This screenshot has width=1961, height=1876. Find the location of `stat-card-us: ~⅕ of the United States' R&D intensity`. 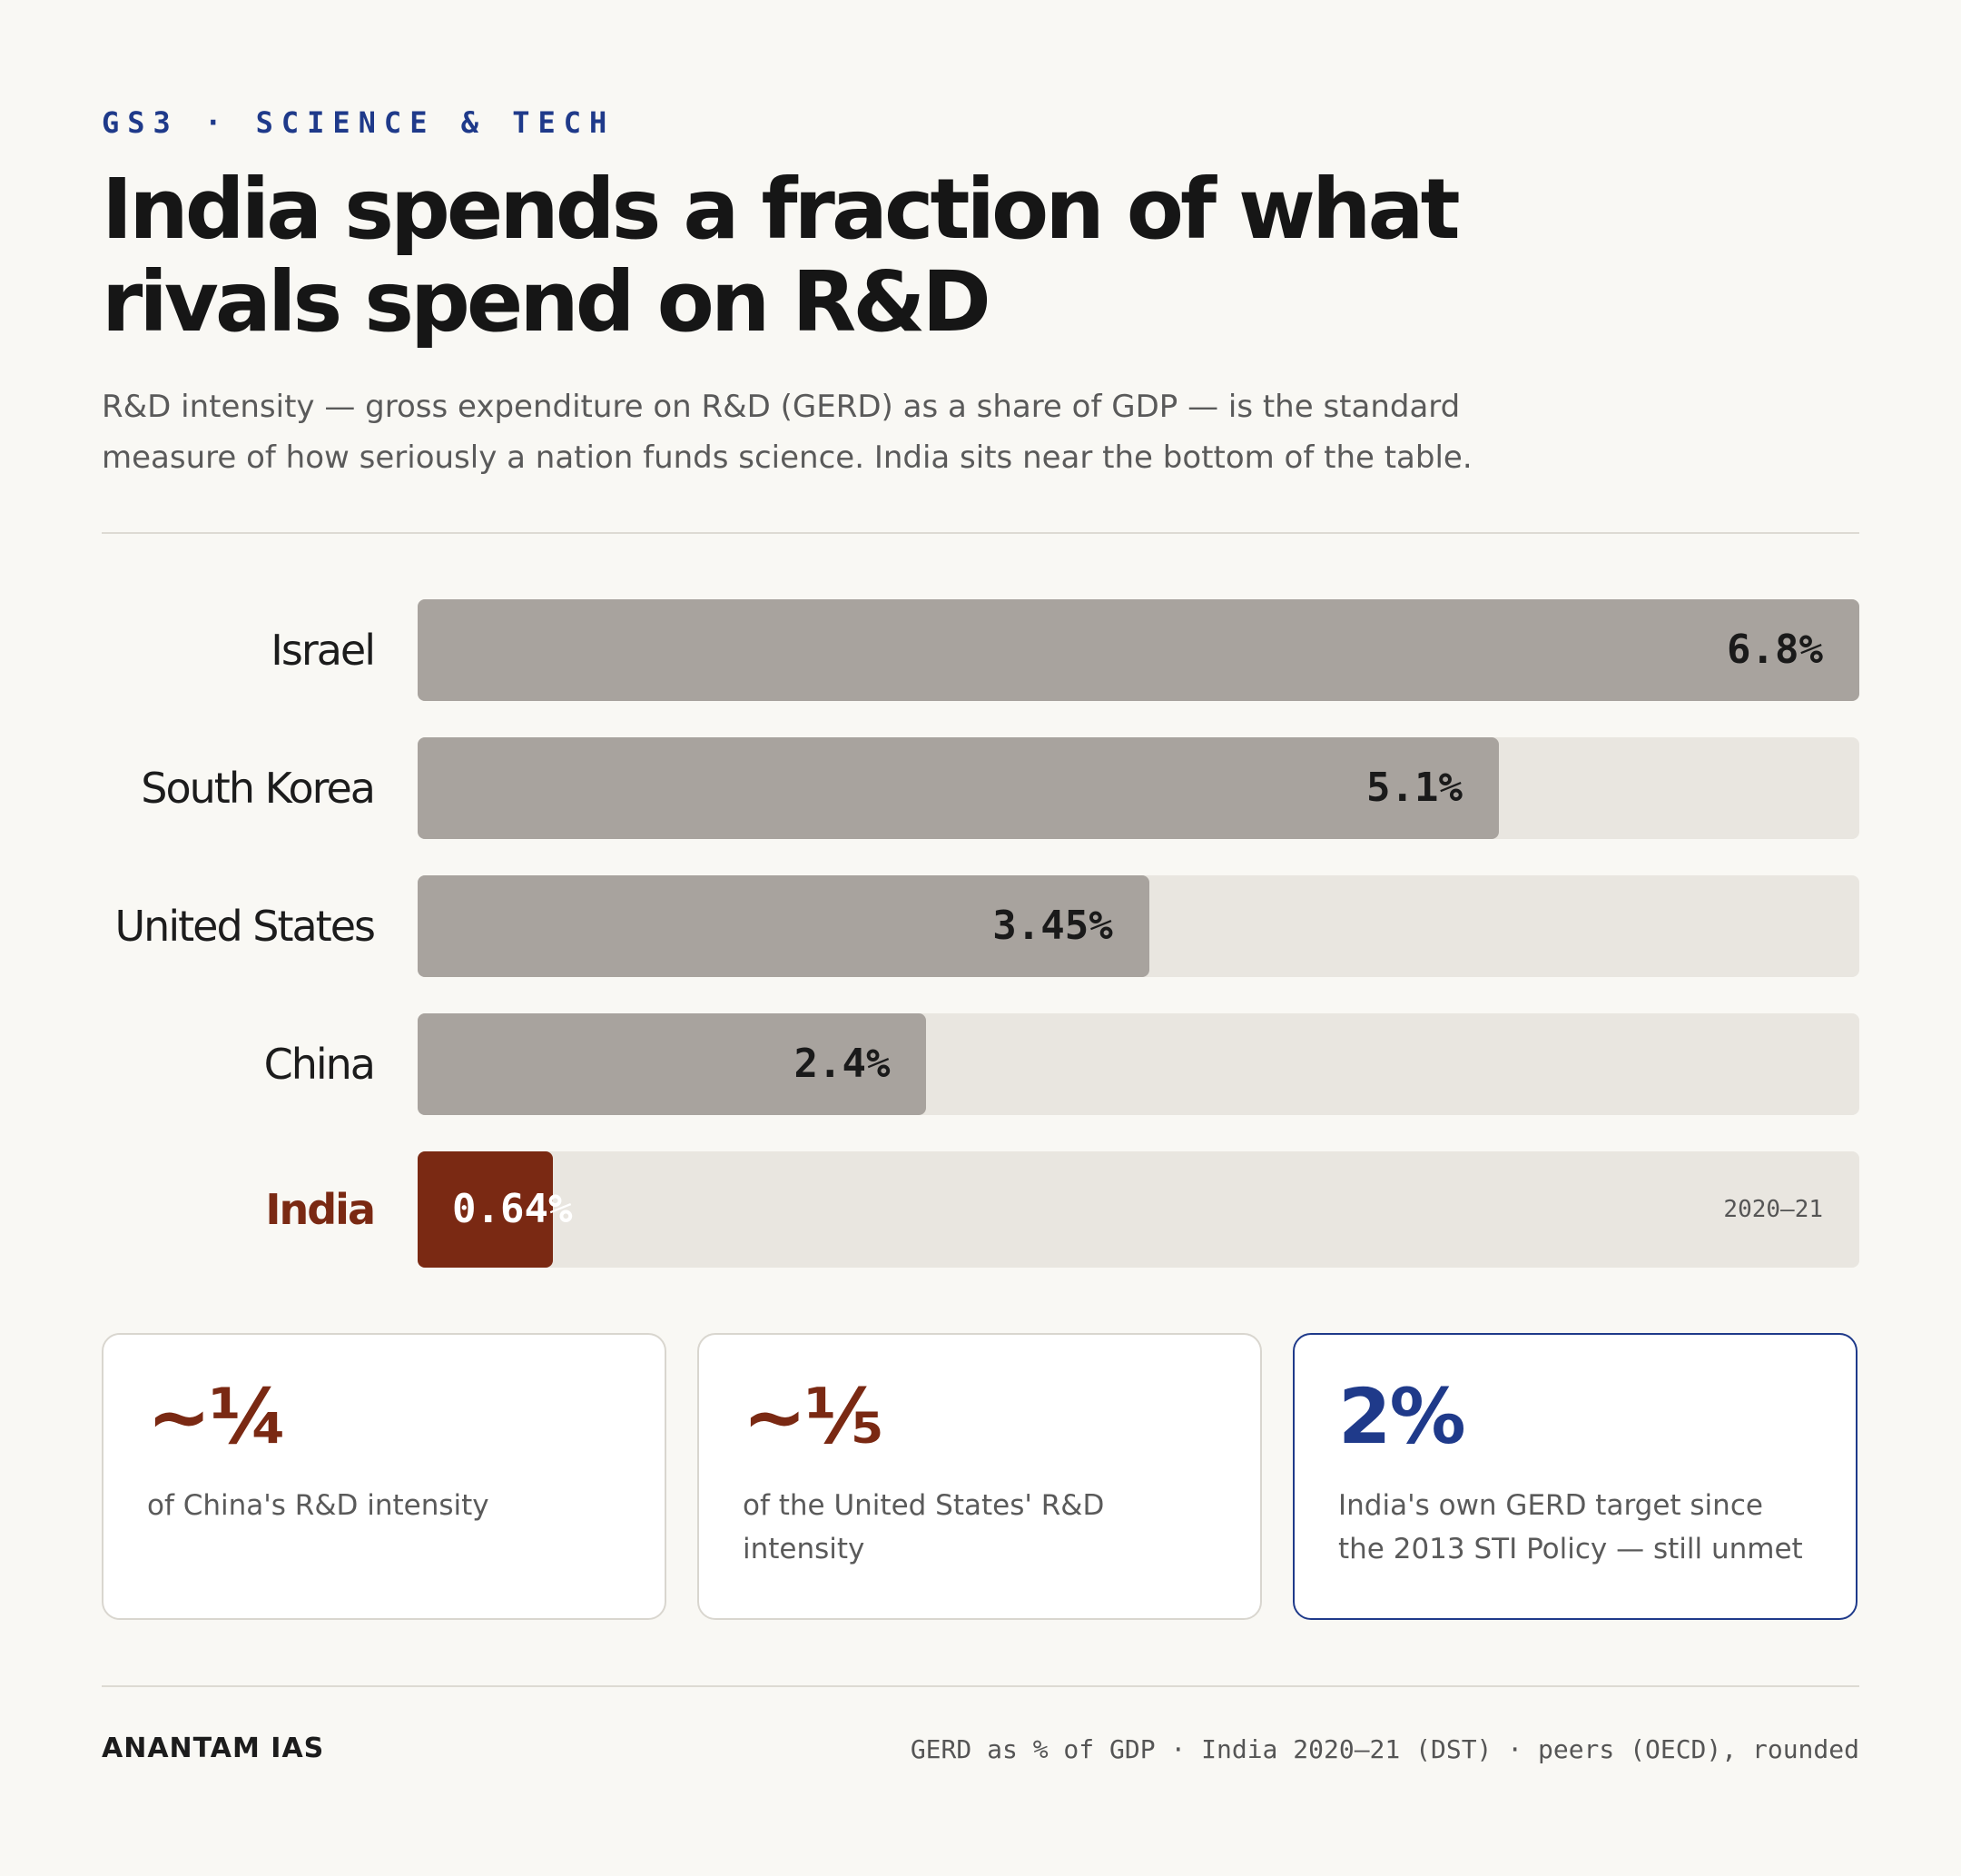

stat-card-us: ~⅕ of the United States' R&D intensity is located at coordinates (979, 1477).